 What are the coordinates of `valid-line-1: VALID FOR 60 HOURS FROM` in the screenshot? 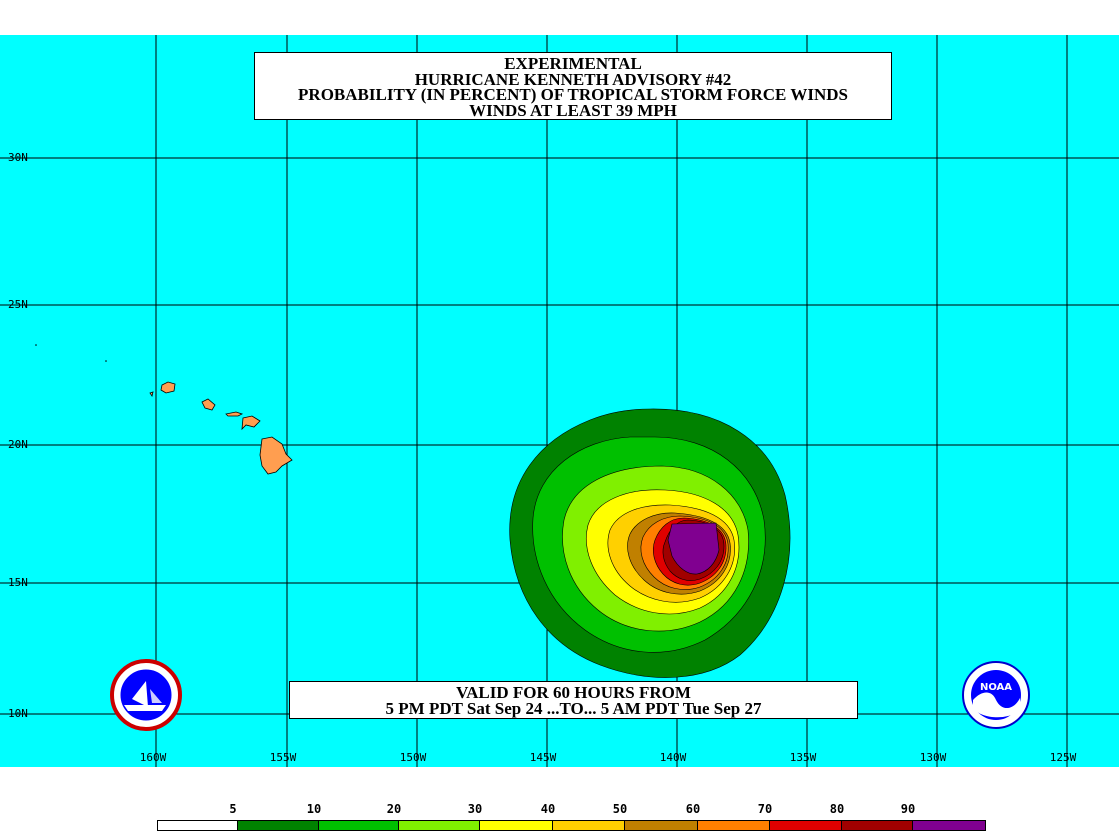 It's located at (573, 692).